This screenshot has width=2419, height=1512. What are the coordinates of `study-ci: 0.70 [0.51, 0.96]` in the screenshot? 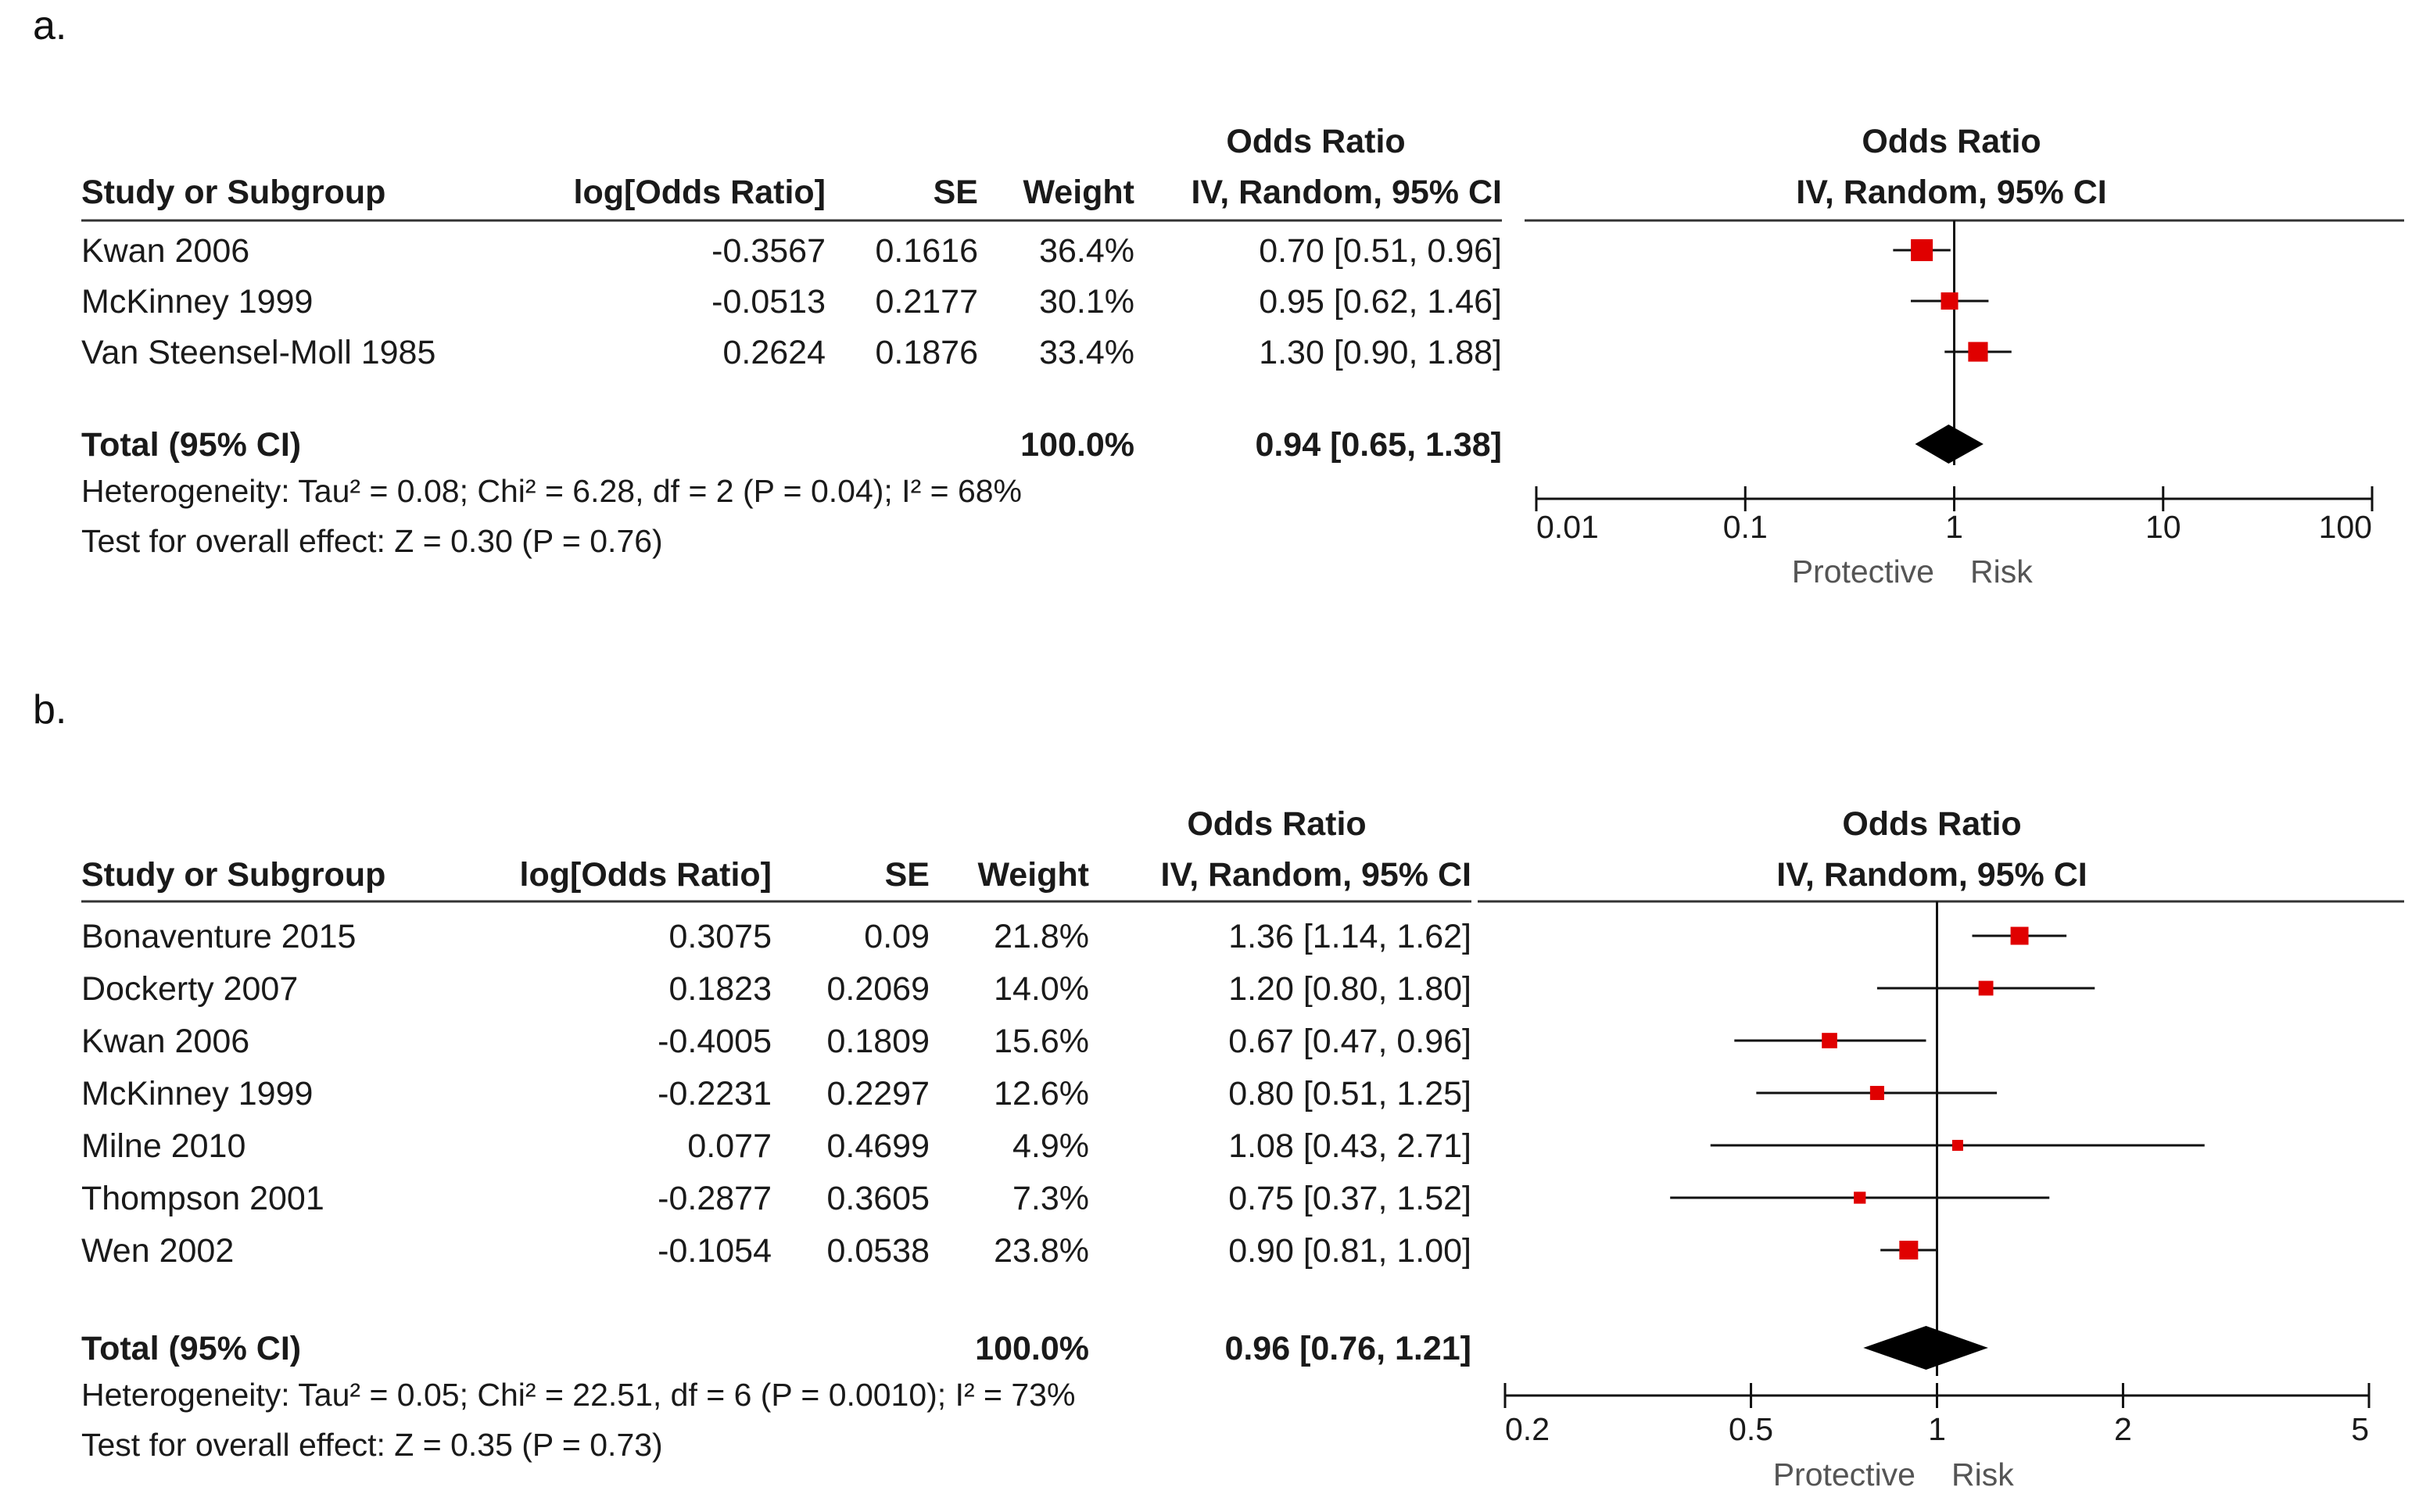 It's located at (1380, 251).